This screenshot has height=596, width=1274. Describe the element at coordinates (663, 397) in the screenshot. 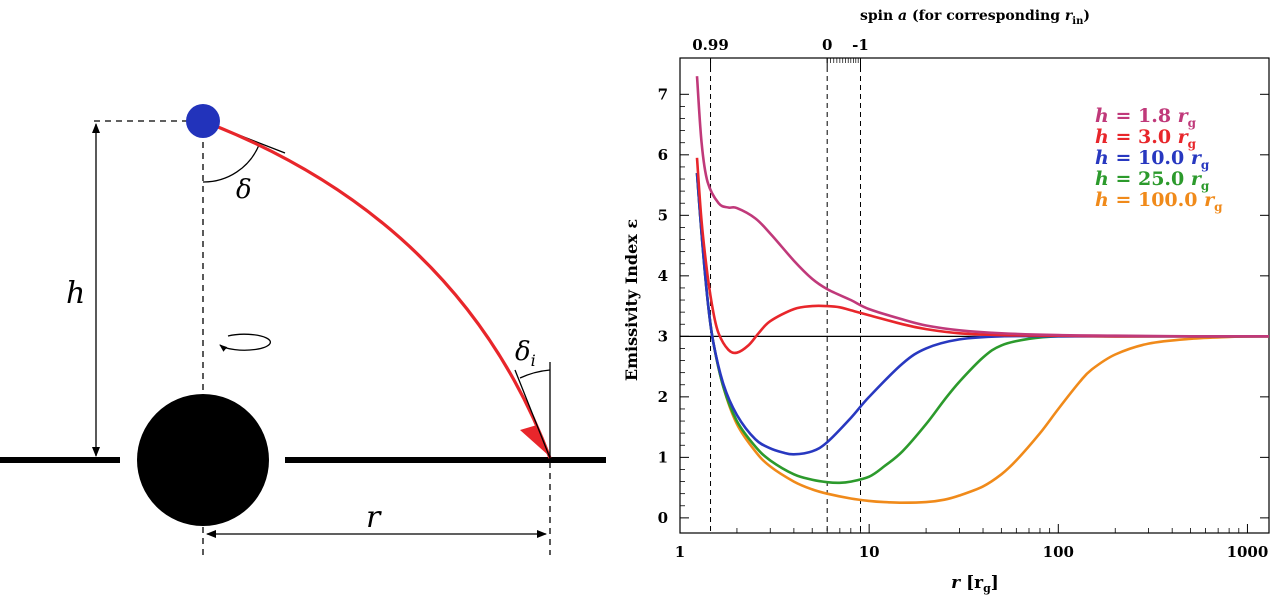

I see `y-tick-label: 2` at that location.